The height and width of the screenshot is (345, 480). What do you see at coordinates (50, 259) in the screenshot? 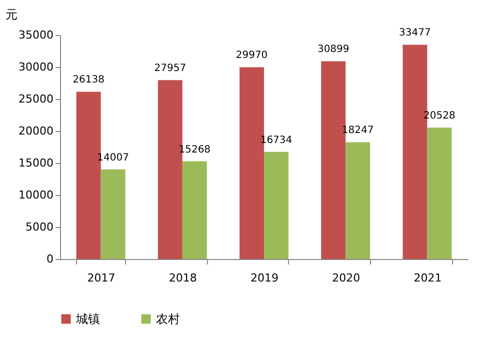
I see `y-tick-label: 0` at bounding box center [50, 259].